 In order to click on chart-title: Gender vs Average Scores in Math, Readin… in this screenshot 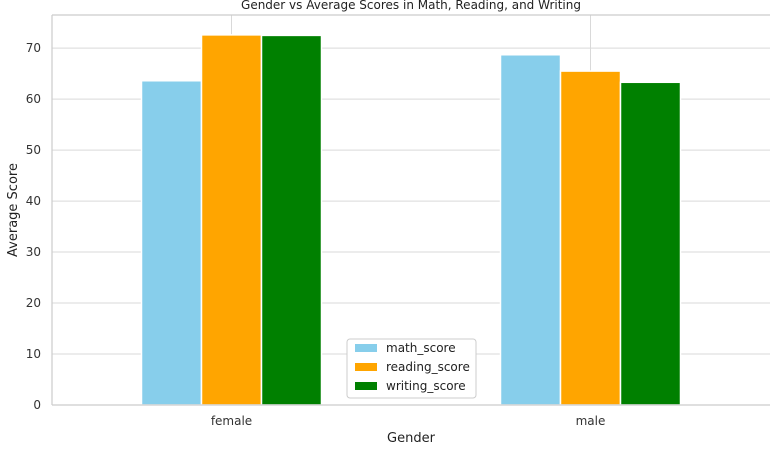, I will do `click(411, 6)`.